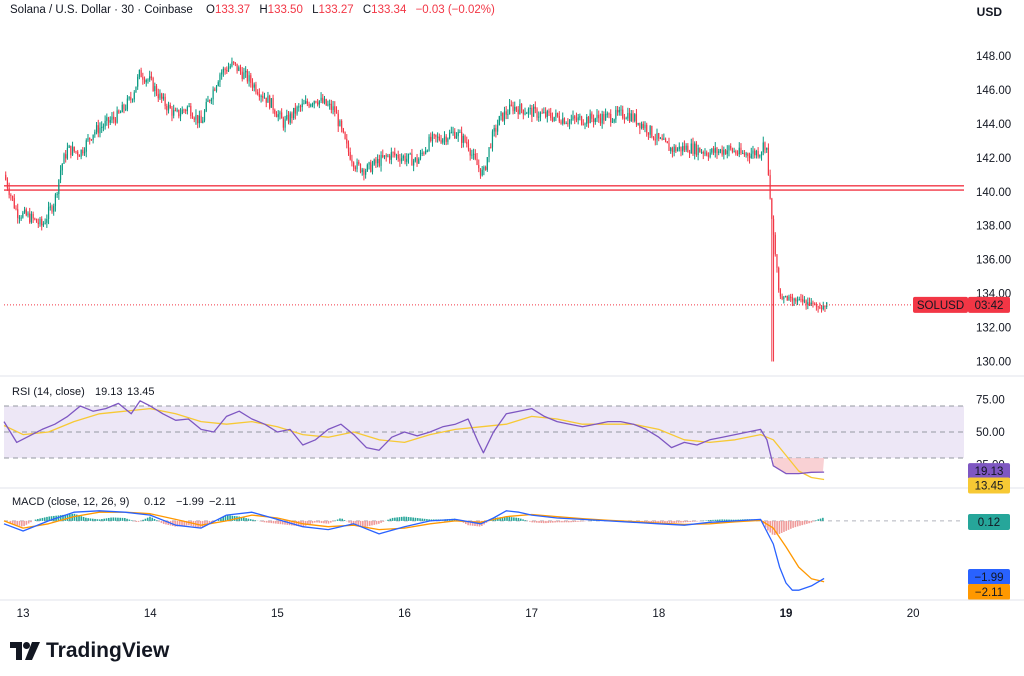  Describe the element at coordinates (232, 10) in the screenshot. I see `open-value: 133.37` at that location.